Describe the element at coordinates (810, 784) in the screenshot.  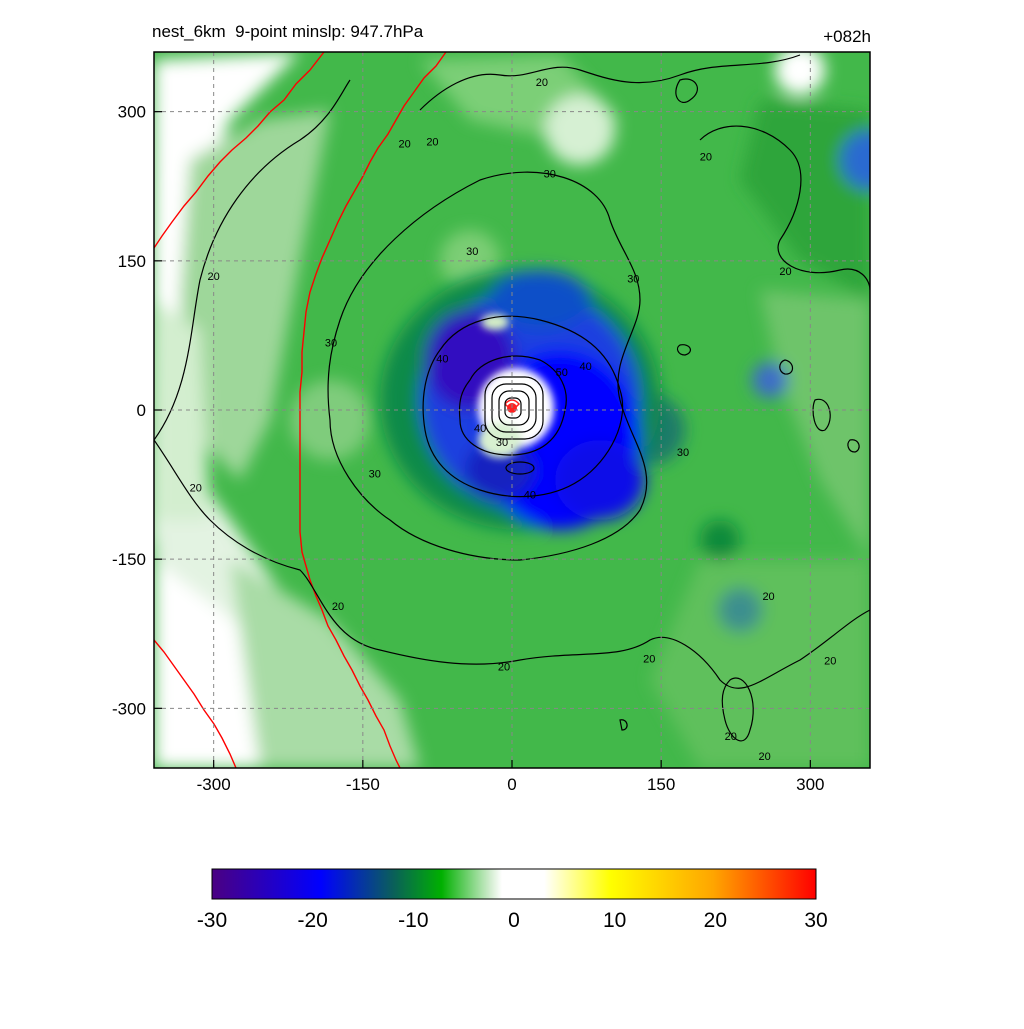
I see `x-tick-label: 300` at that location.